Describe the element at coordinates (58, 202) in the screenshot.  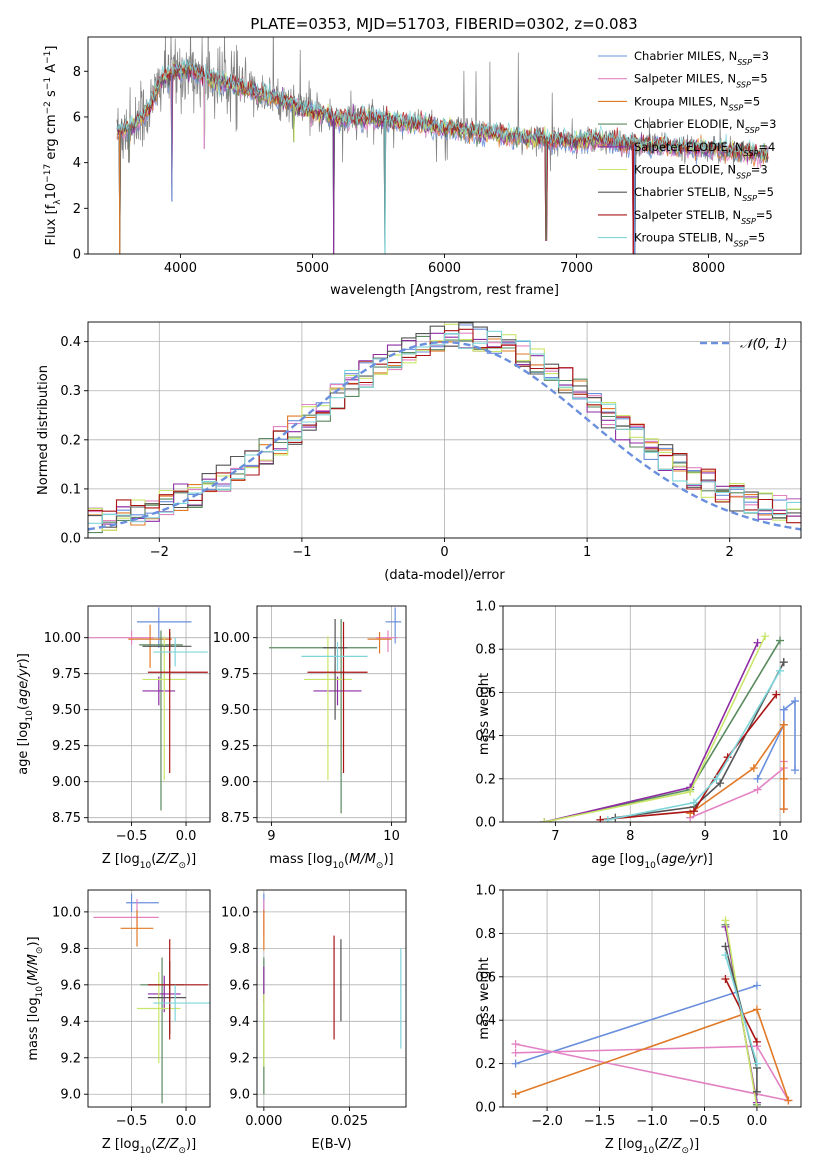
I see `label-part: λ` at that location.